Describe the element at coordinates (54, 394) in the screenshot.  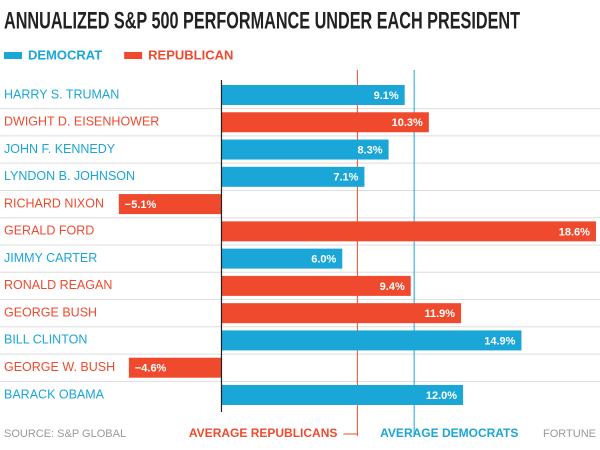
I see `category-label: BARACK OBAMA` at that location.